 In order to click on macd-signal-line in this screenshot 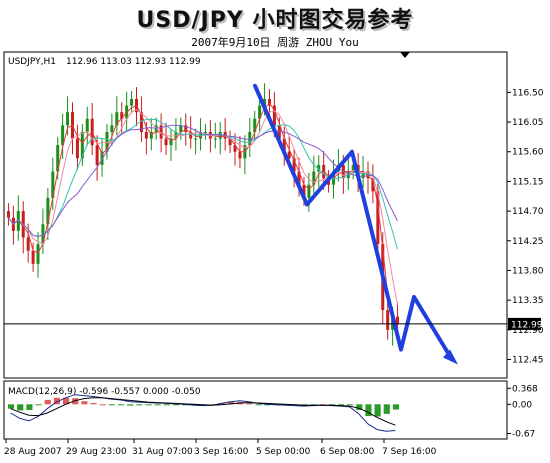, I will do `click(203, 411)`.